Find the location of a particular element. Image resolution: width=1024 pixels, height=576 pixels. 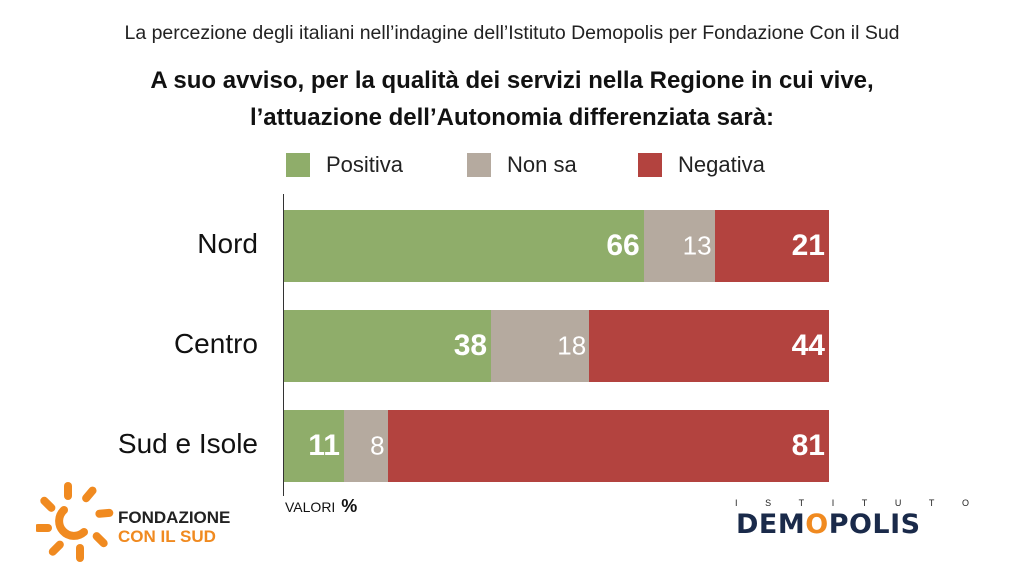

units-note: VALORI % is located at coordinates (321, 506).